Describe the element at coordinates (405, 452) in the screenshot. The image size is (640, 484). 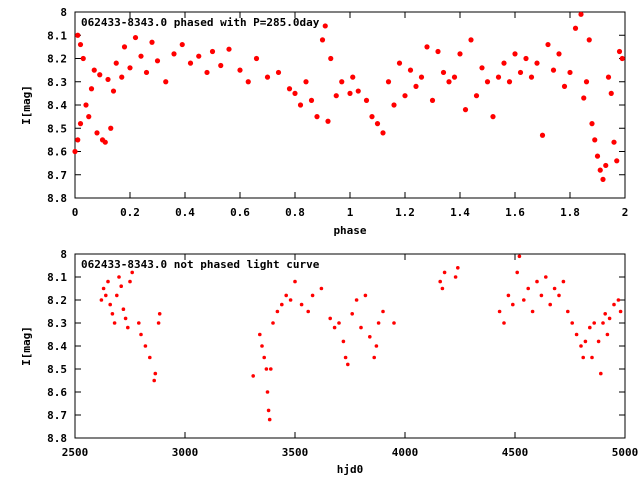
I see `x-tick-label: 4000` at that location.